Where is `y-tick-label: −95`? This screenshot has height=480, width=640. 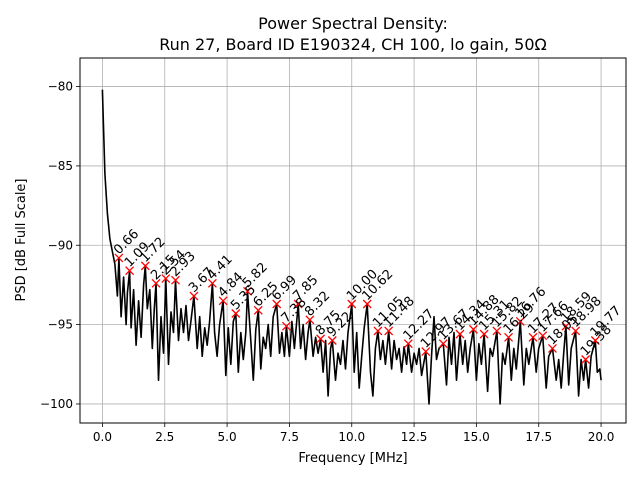
y-tick-label: −95 is located at coordinates (60, 325).